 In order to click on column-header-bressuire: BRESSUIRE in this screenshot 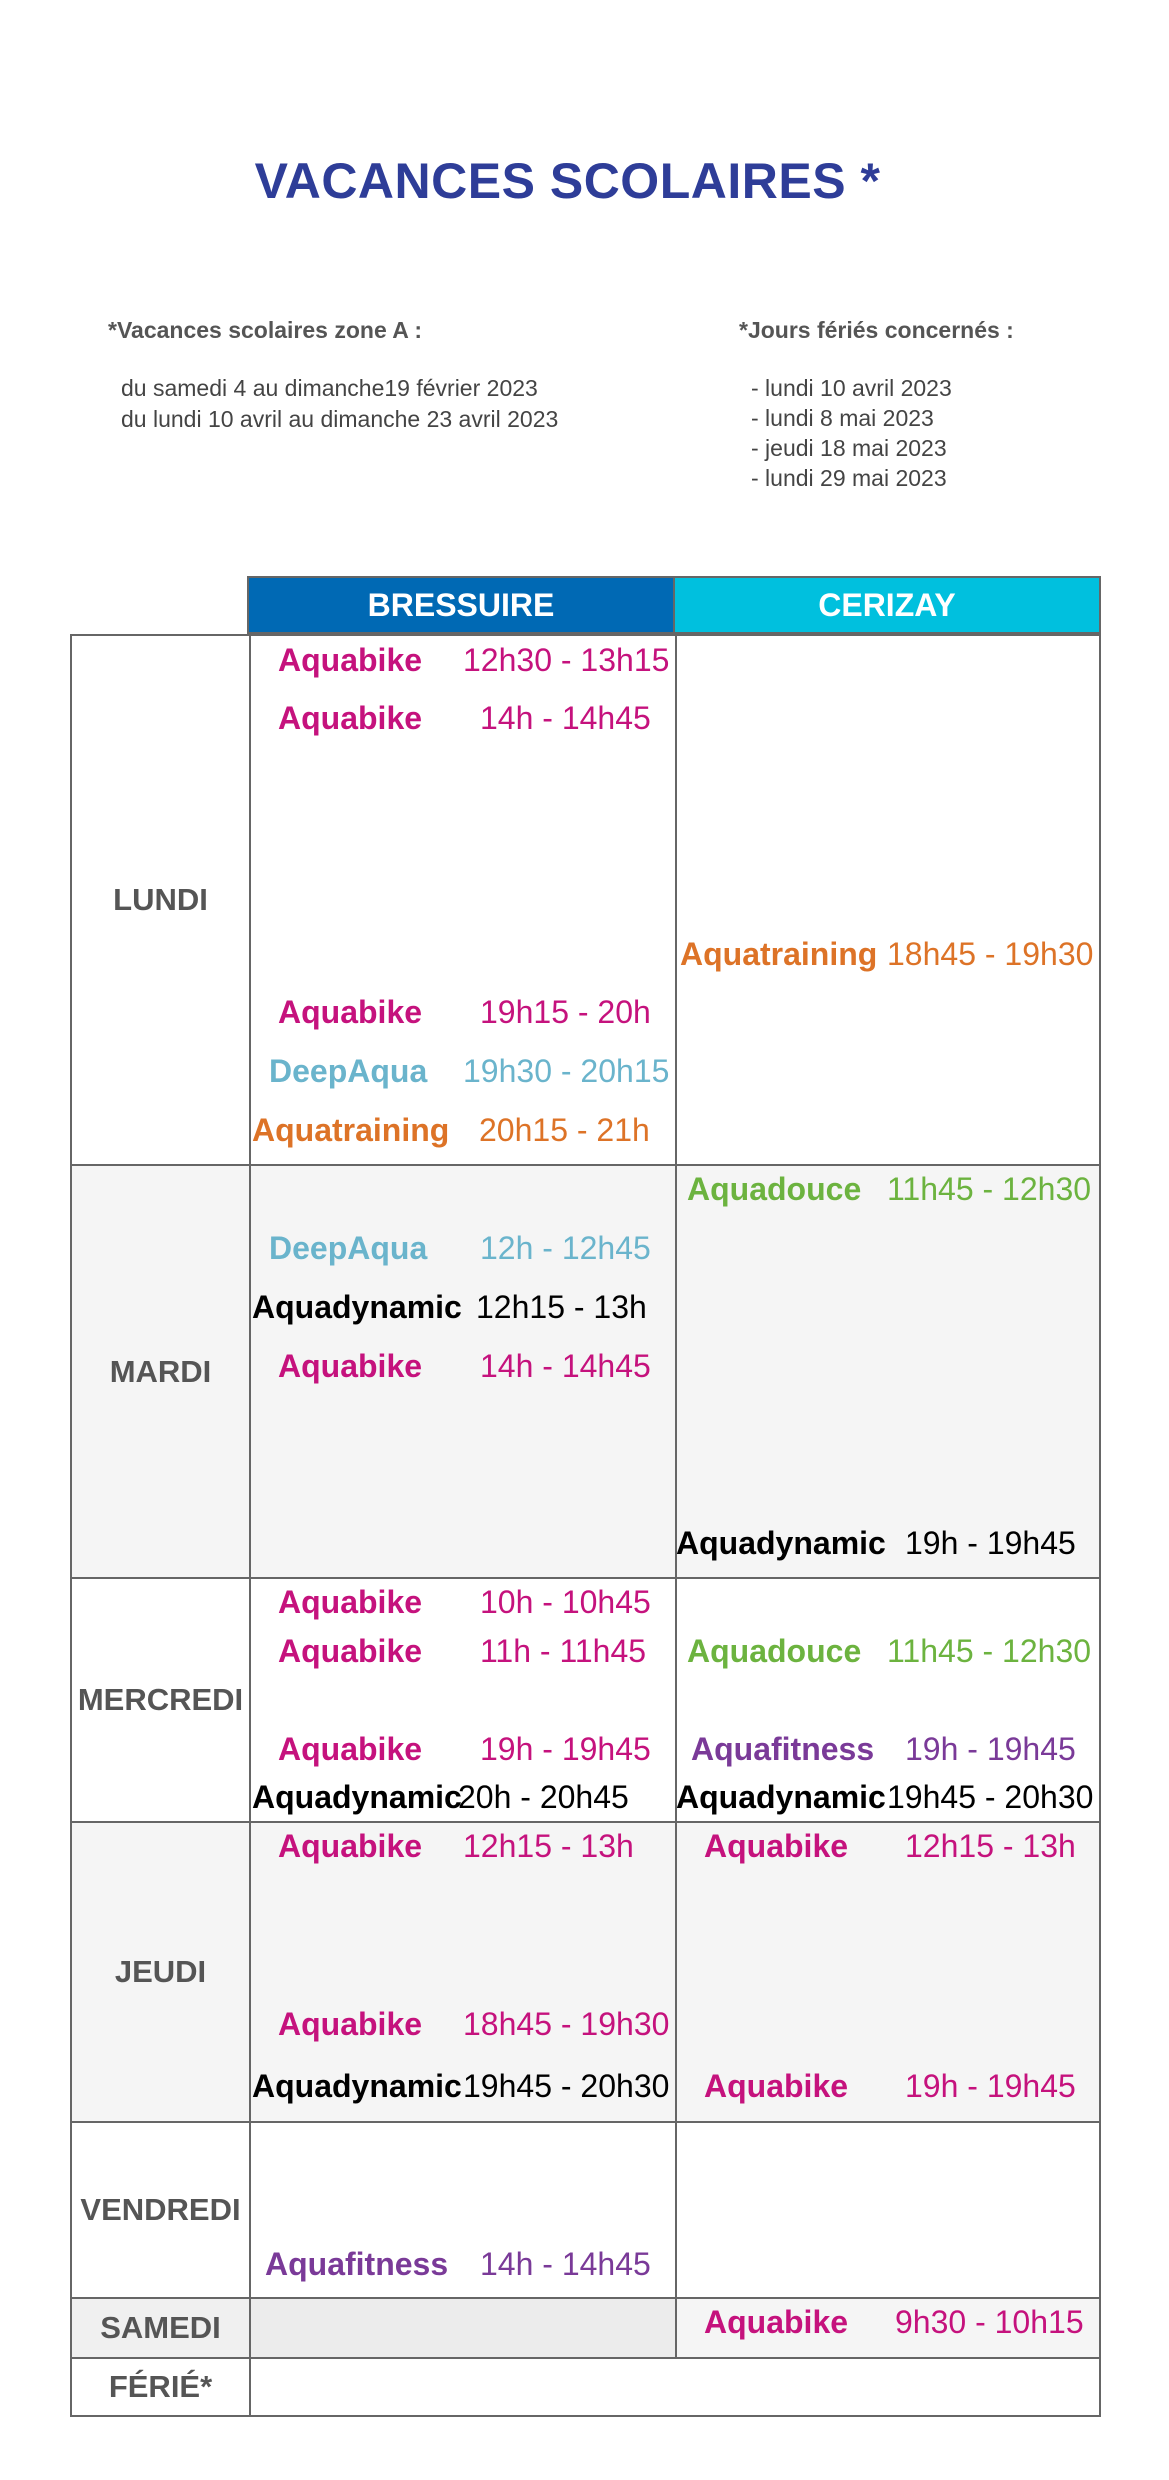, I will do `click(461, 605)`.